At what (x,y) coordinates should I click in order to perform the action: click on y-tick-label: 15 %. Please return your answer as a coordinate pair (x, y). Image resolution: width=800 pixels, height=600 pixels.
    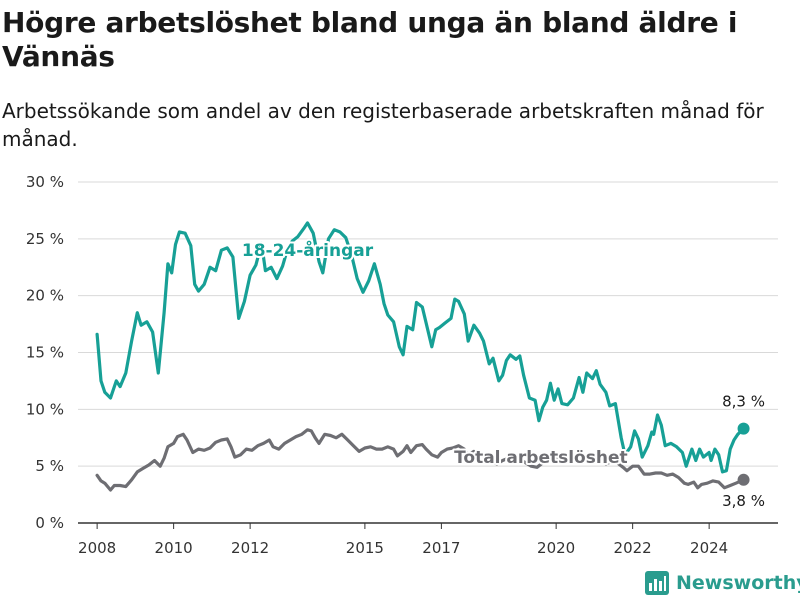
    Looking at the image, I should click on (45, 353).